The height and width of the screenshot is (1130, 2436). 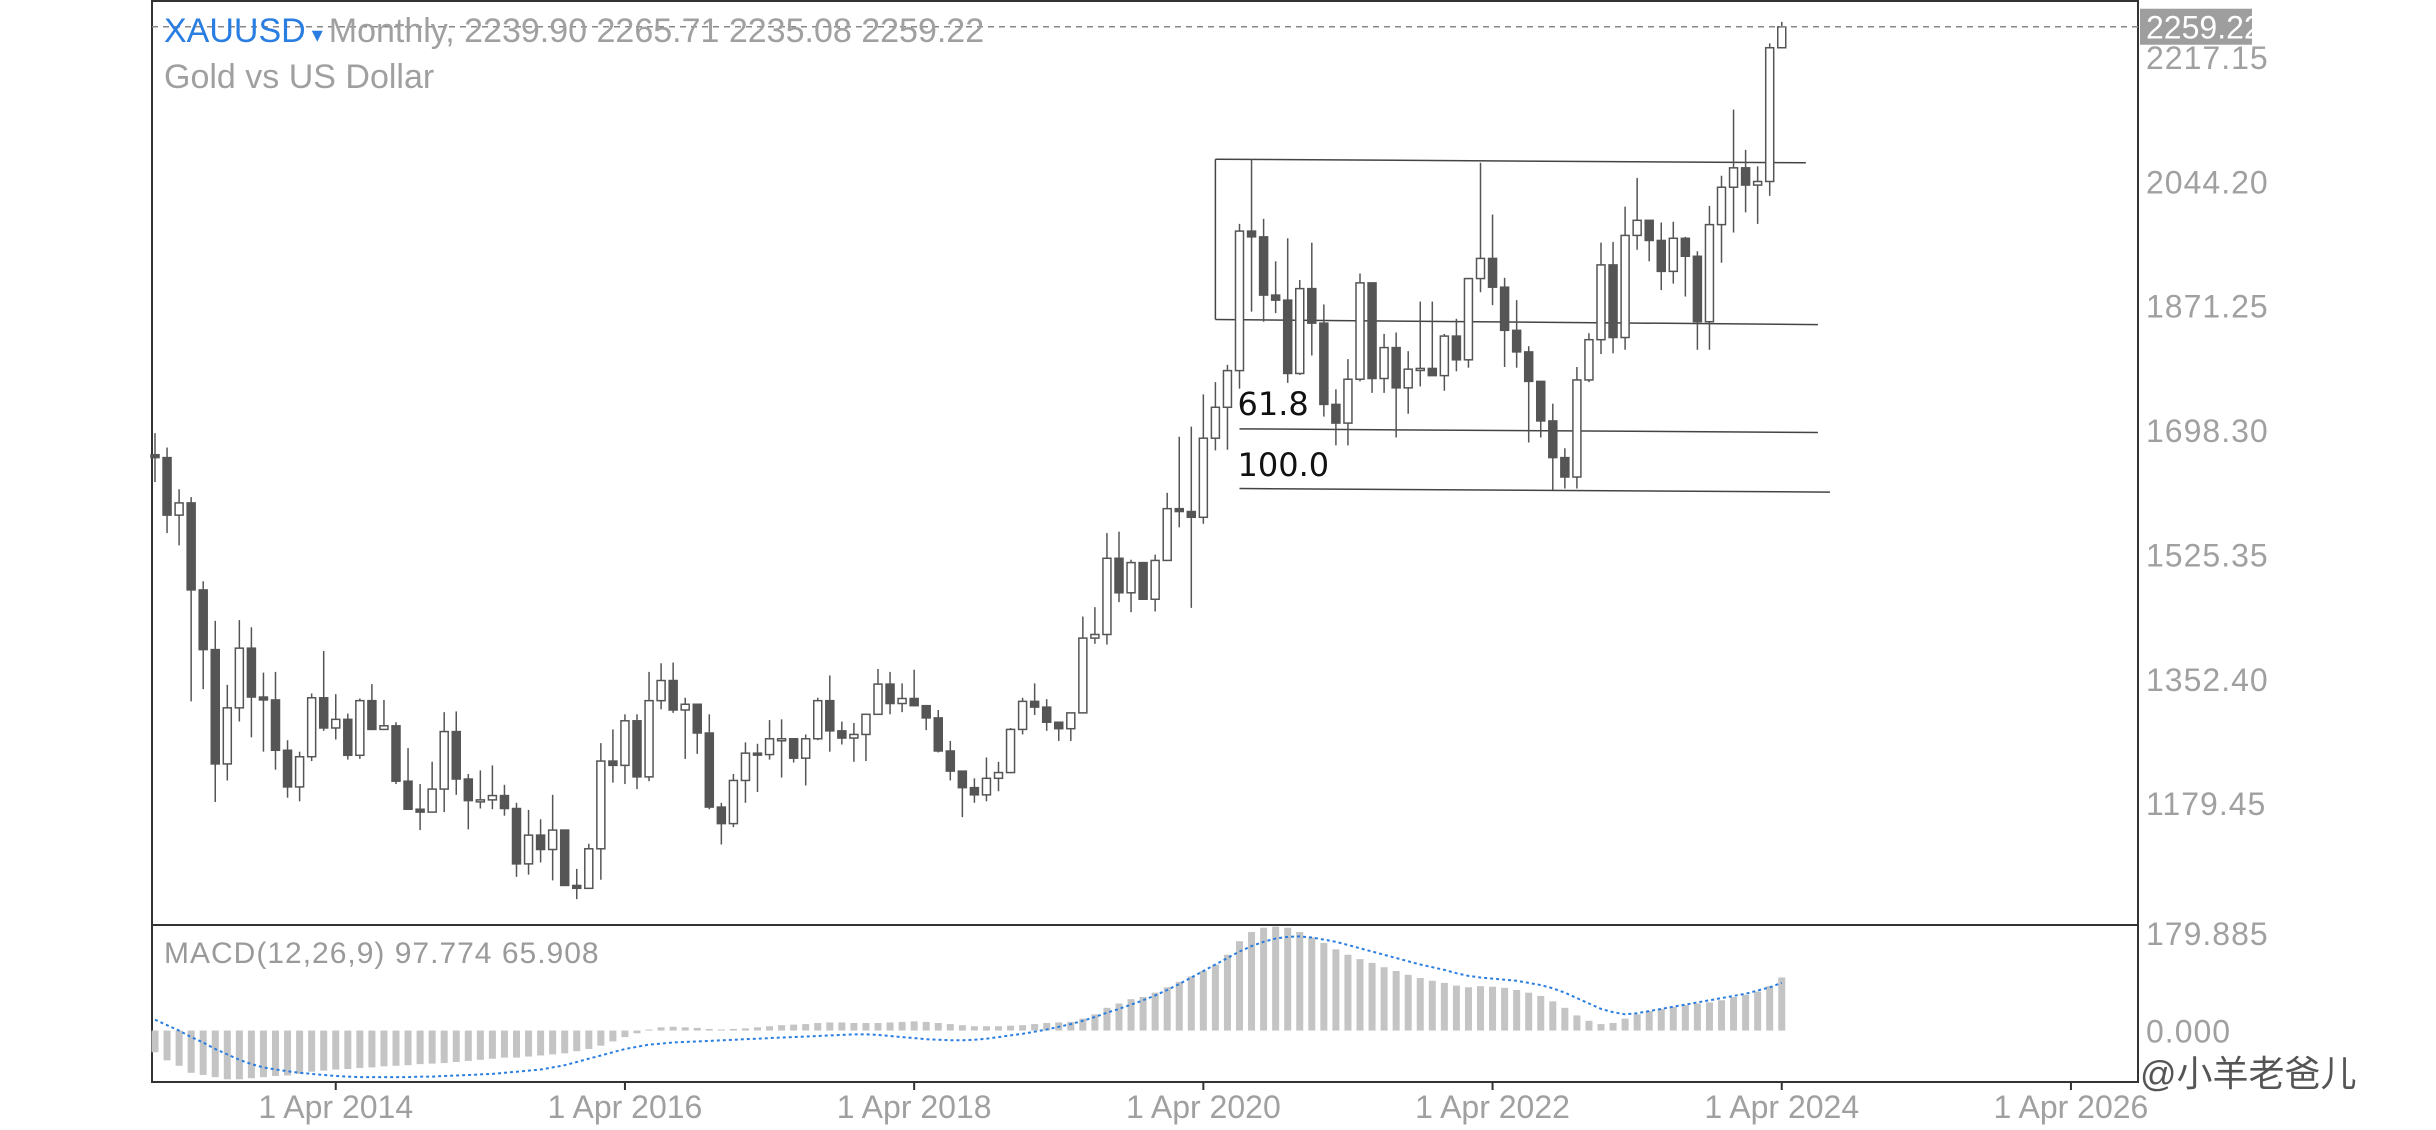 I want to click on symbol-dropdown-icon: ▾, so click(x=317, y=34).